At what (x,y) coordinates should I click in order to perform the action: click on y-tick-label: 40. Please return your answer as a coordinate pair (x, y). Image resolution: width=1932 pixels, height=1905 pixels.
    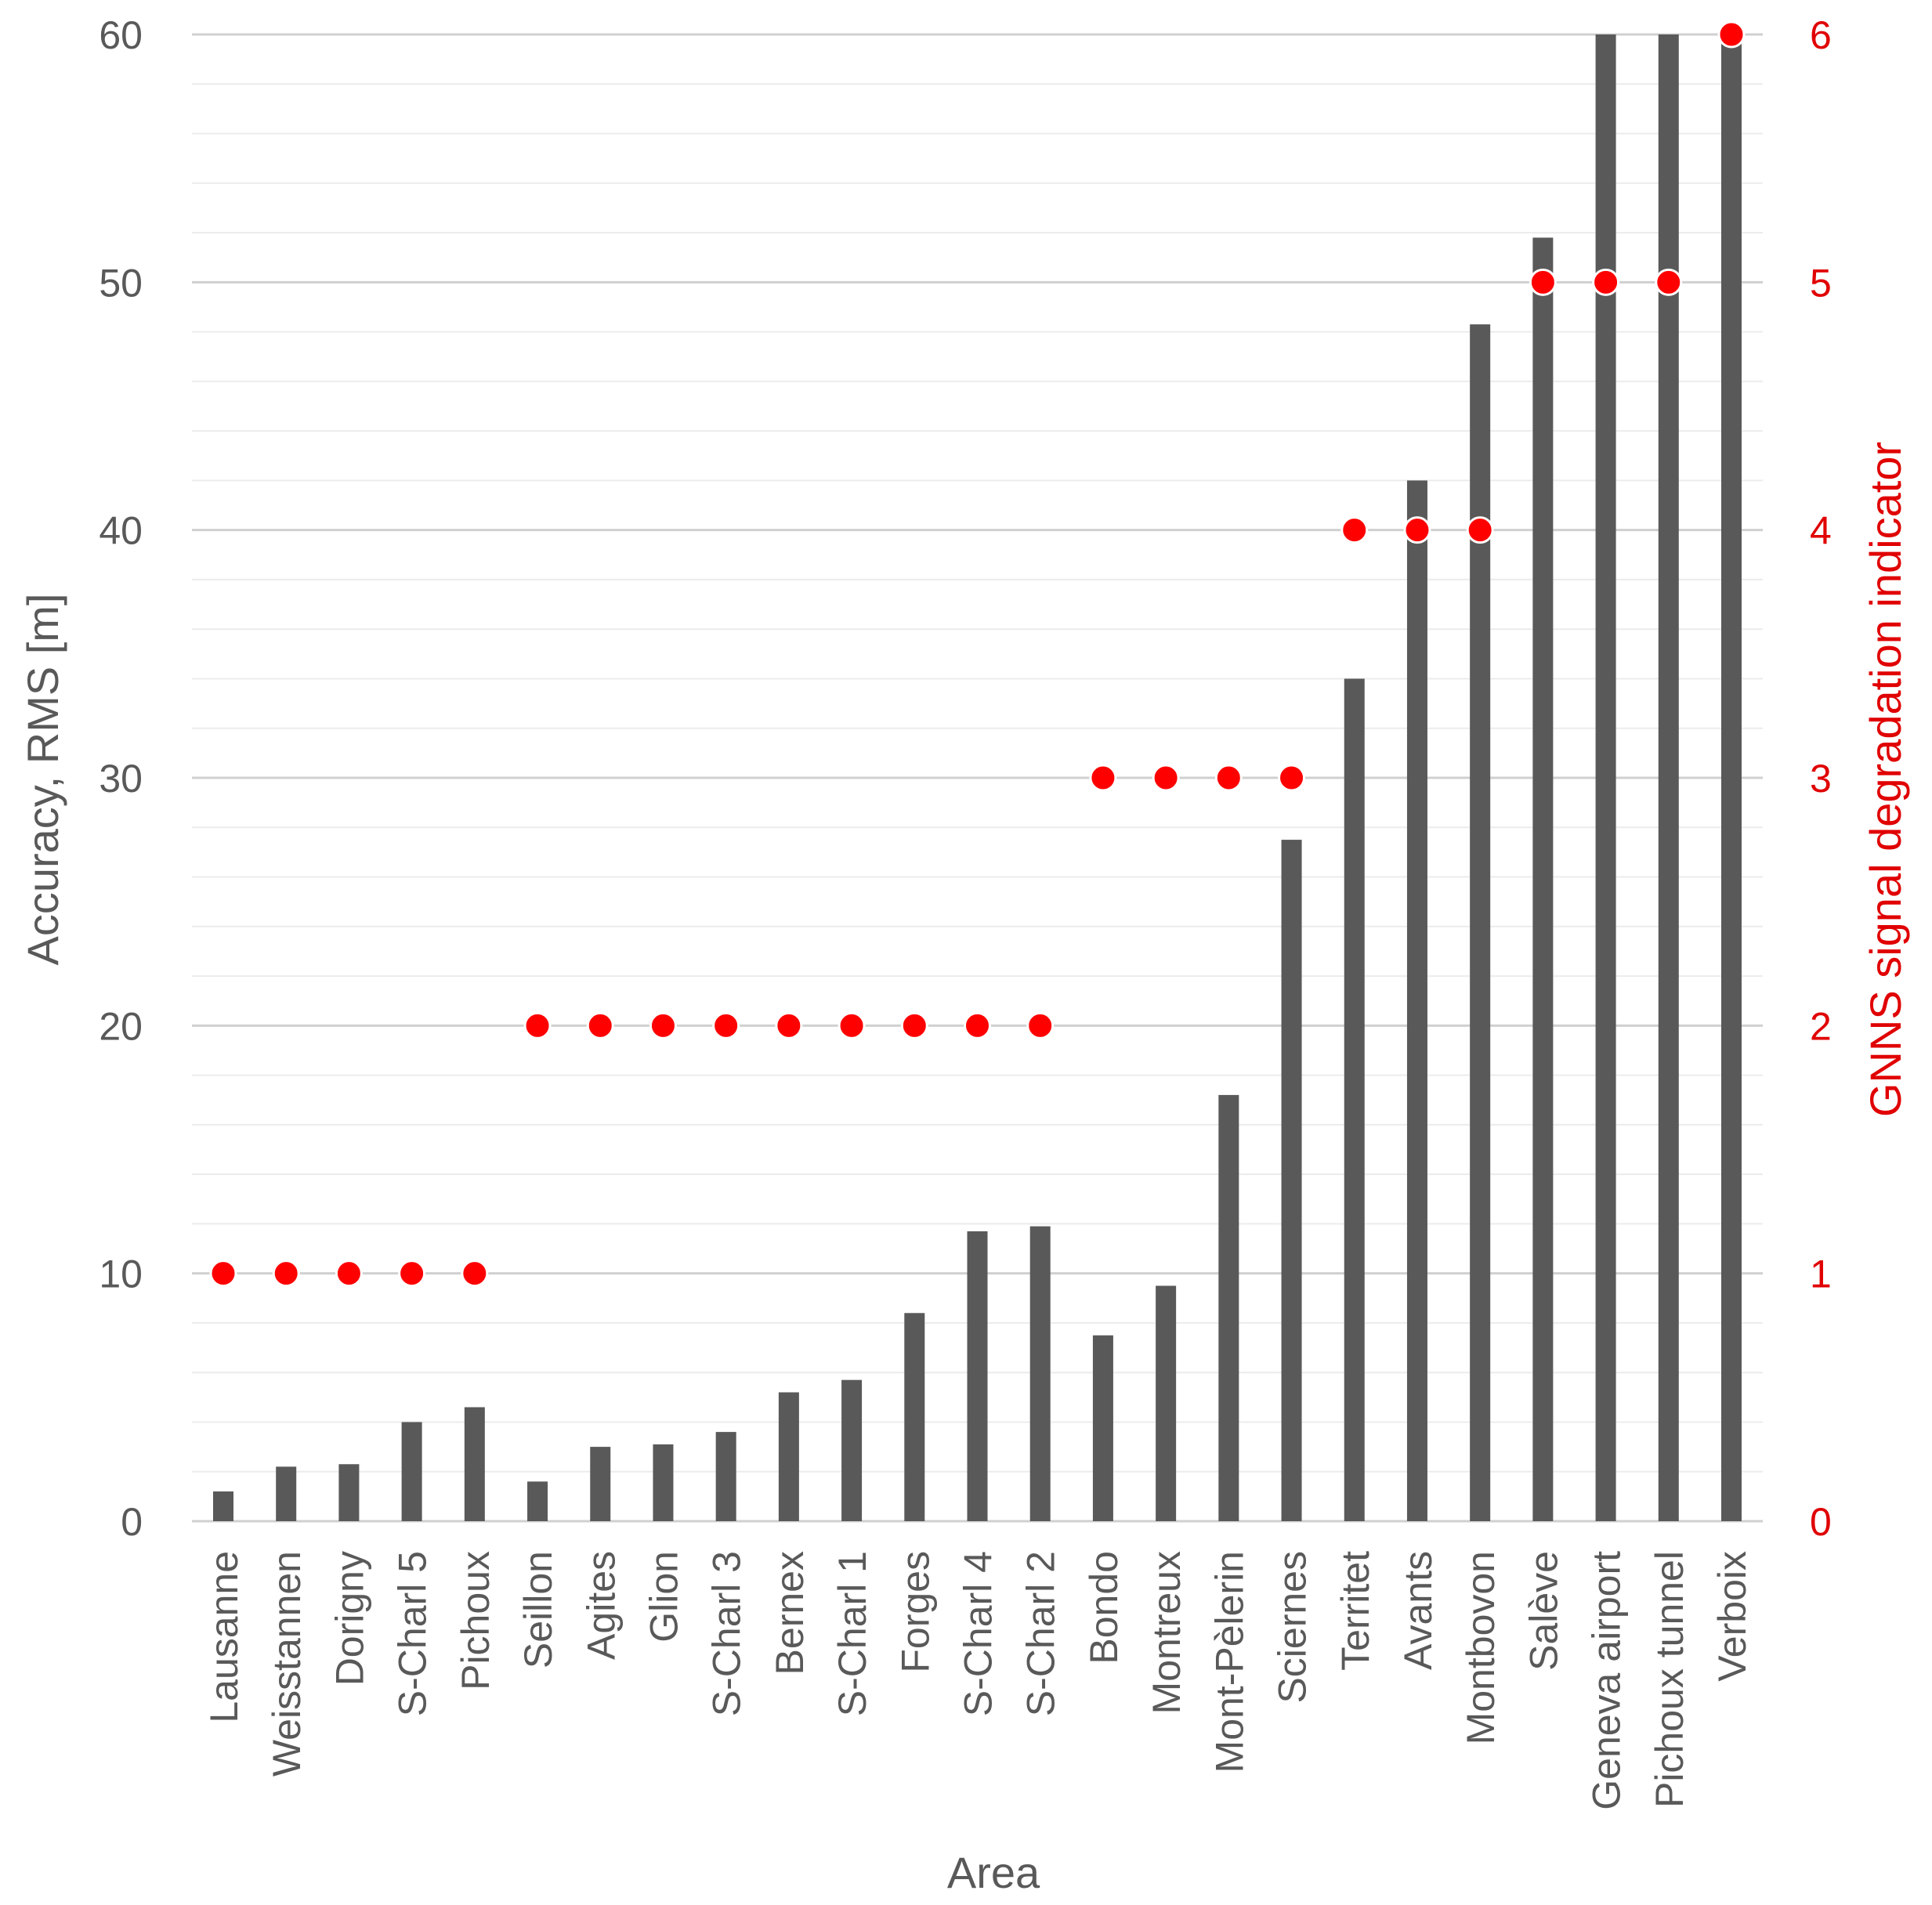
    Looking at the image, I should click on (121, 531).